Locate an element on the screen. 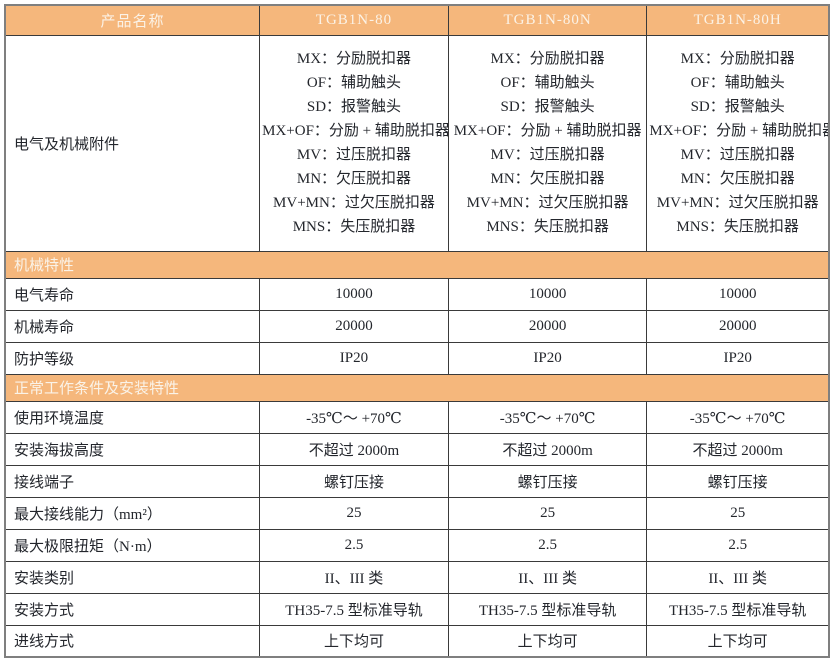 This screenshot has width=834, height=662. spec-value-col1: 10000 is located at coordinates (354, 294).